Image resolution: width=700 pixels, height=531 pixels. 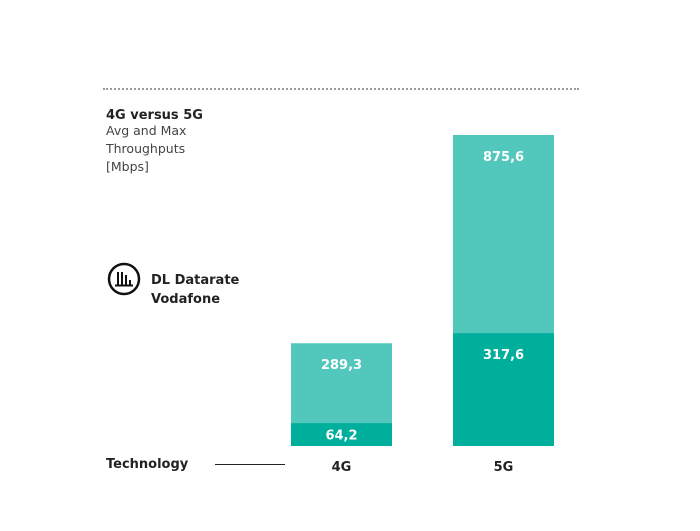 What do you see at coordinates (341, 89) in the screenshot?
I see `dotted-divider` at bounding box center [341, 89].